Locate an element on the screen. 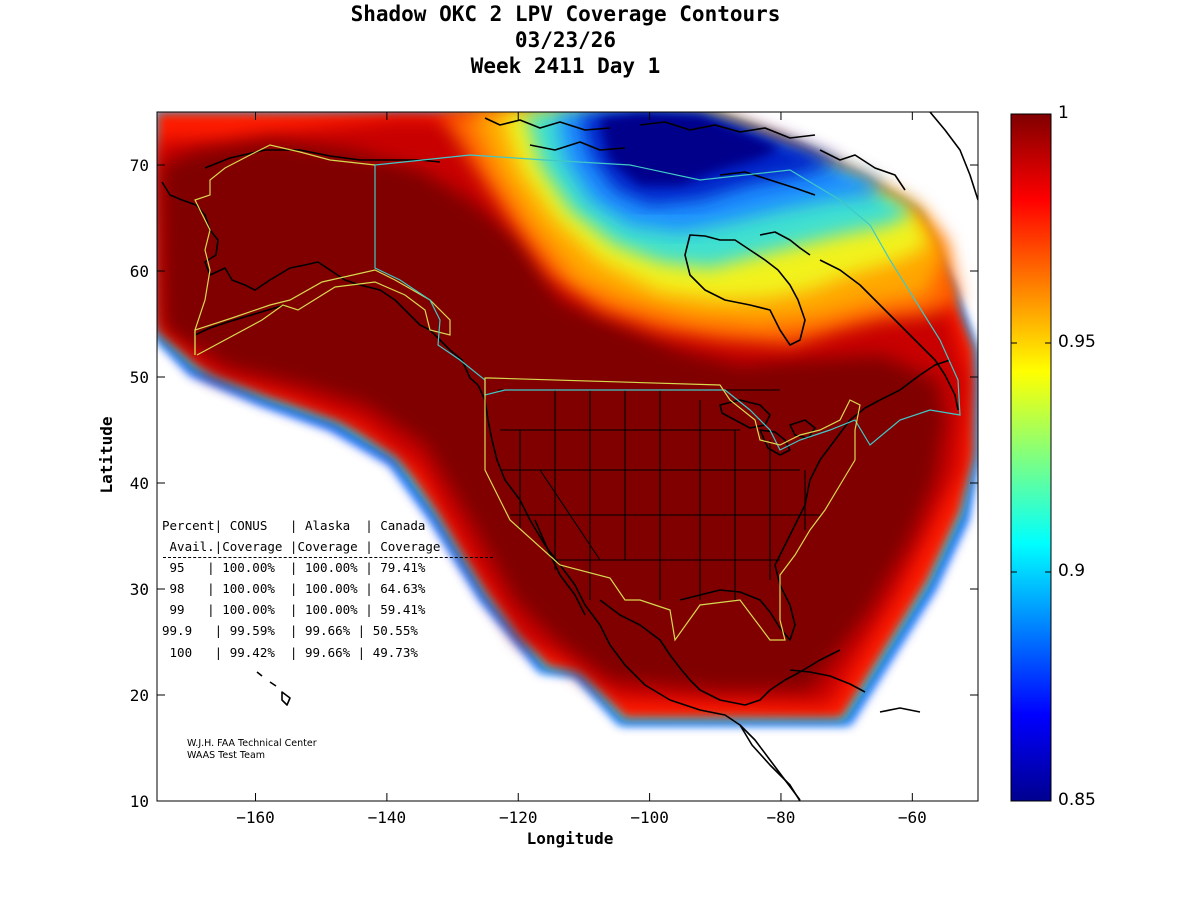  x-tick-label: −160 is located at coordinates (255, 817).